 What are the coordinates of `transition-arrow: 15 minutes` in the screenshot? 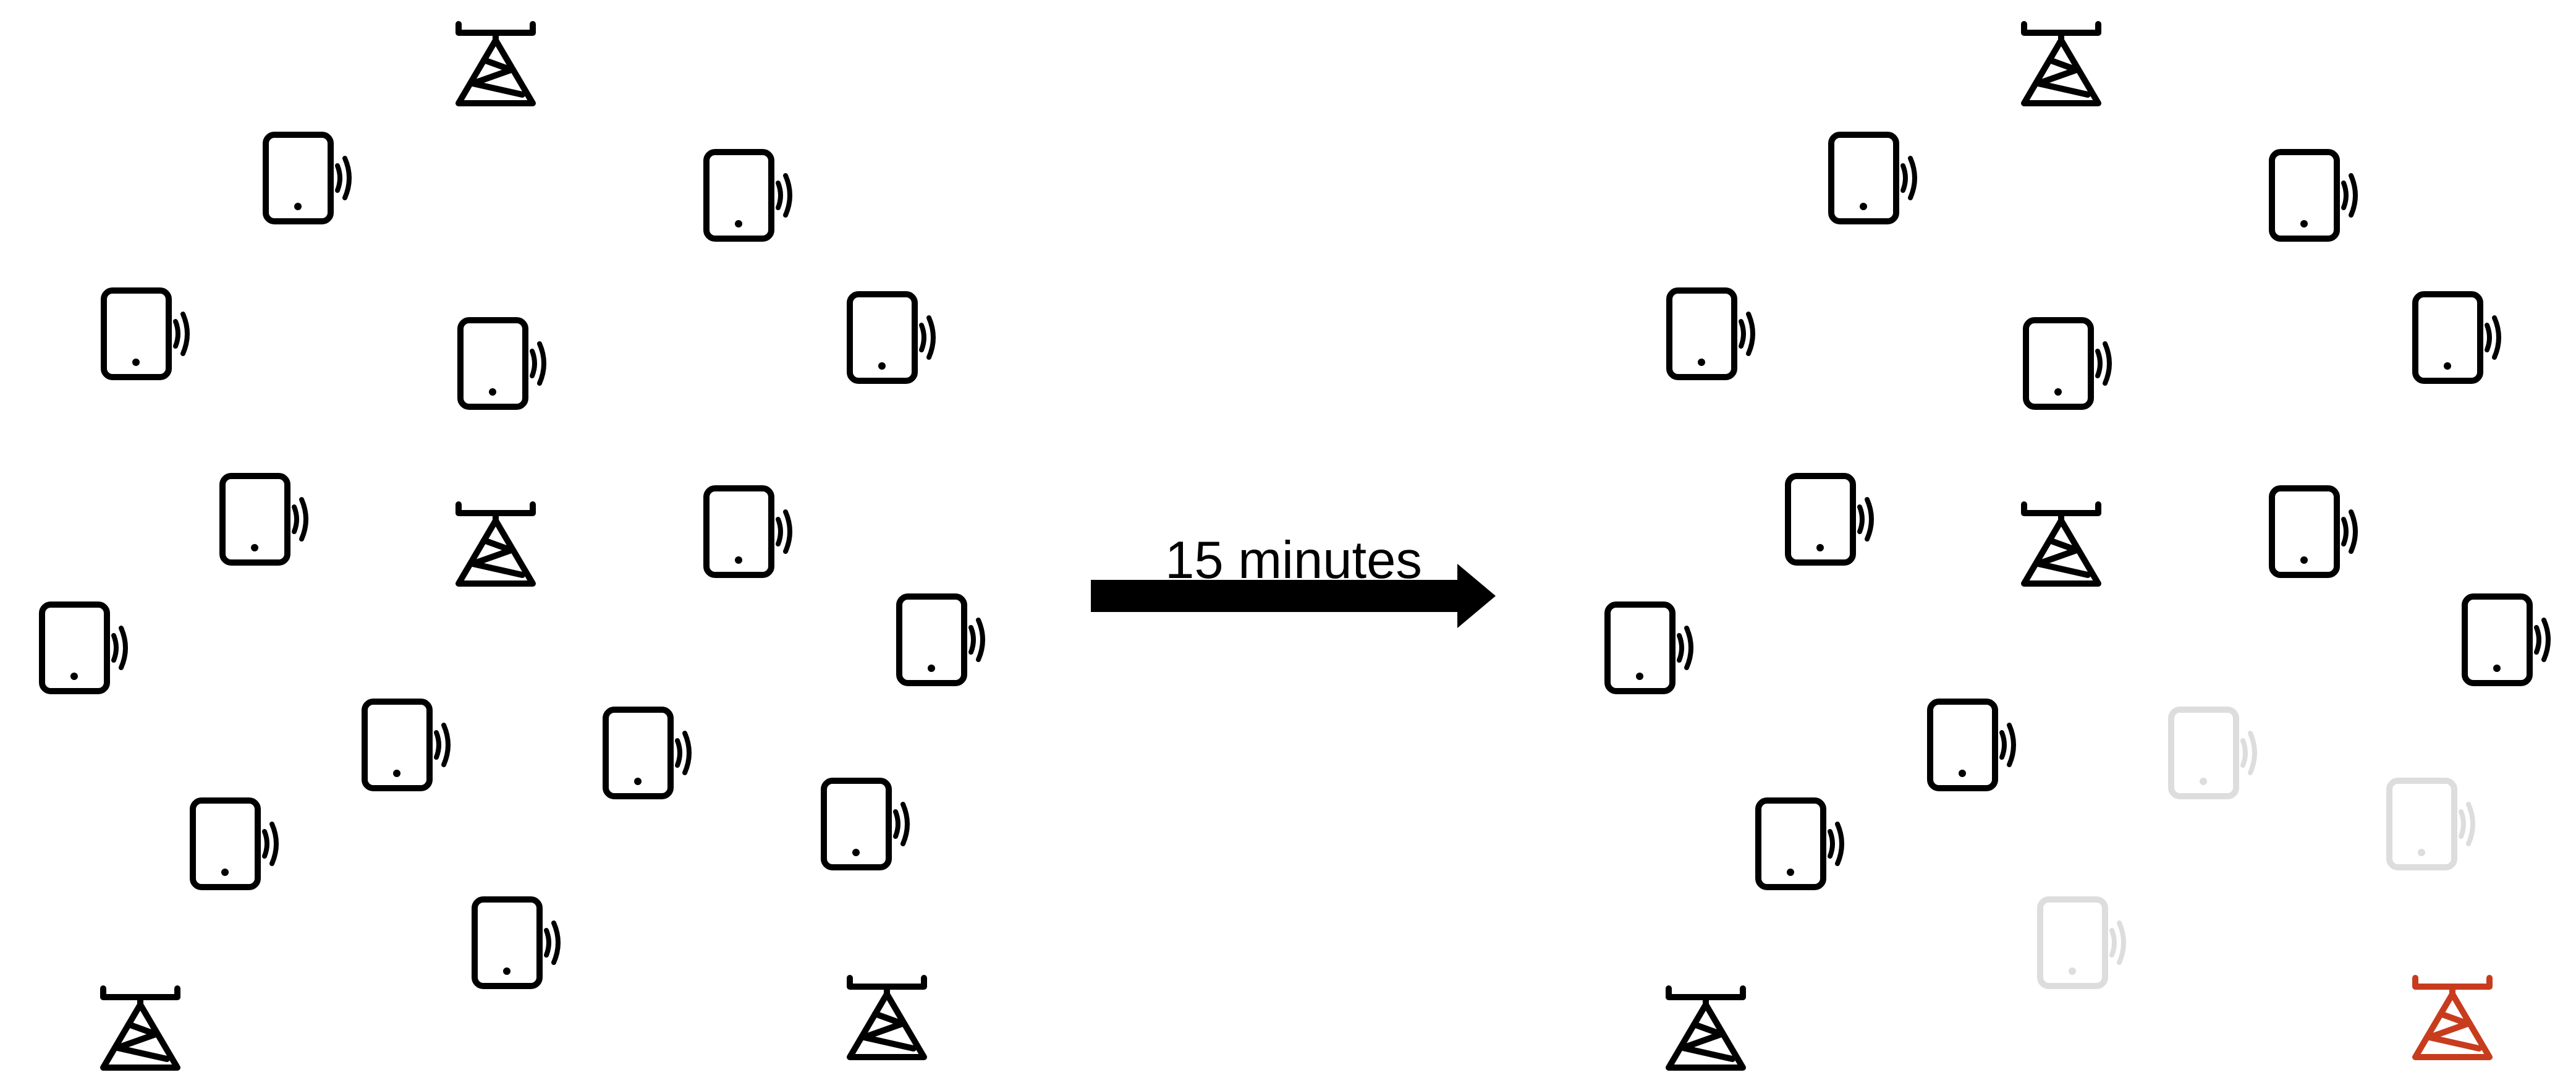 It's located at (1293, 579).